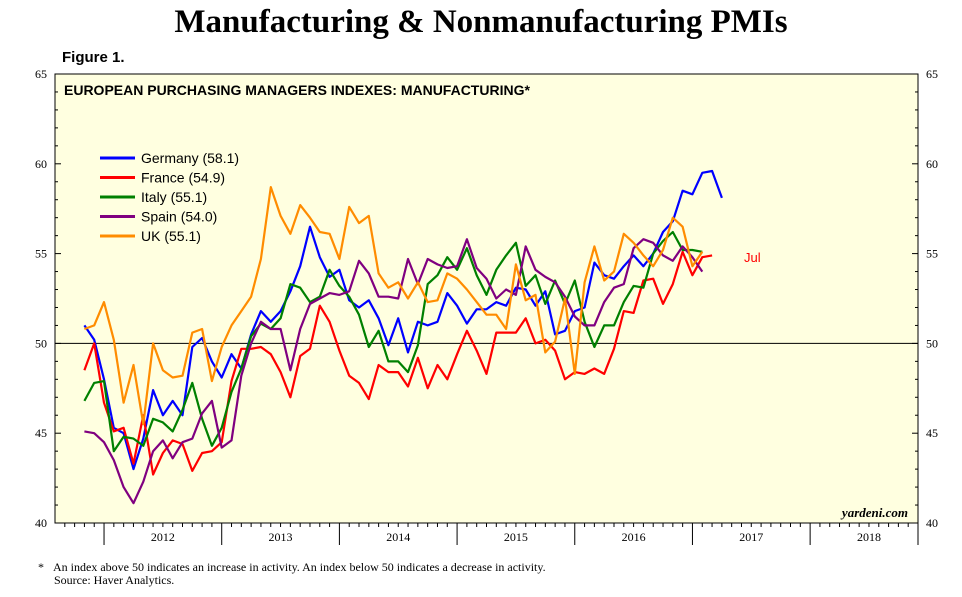 The width and height of the screenshot is (962, 597). I want to click on footnote-marker: *, so click(41, 567).